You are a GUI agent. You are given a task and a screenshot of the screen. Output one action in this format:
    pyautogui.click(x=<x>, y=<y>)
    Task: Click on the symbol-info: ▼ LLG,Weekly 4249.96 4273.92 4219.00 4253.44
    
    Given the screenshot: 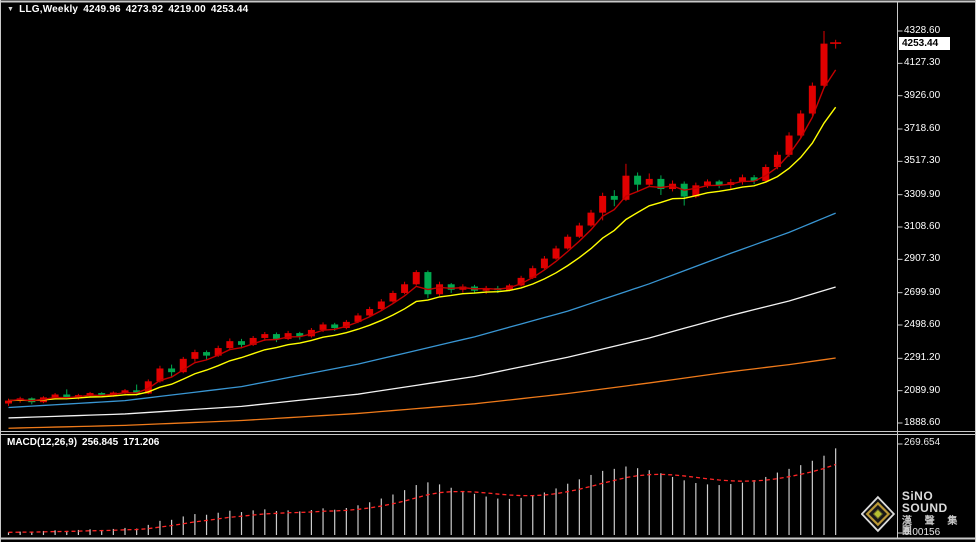 What is the action you would take?
    pyautogui.click(x=127, y=9)
    